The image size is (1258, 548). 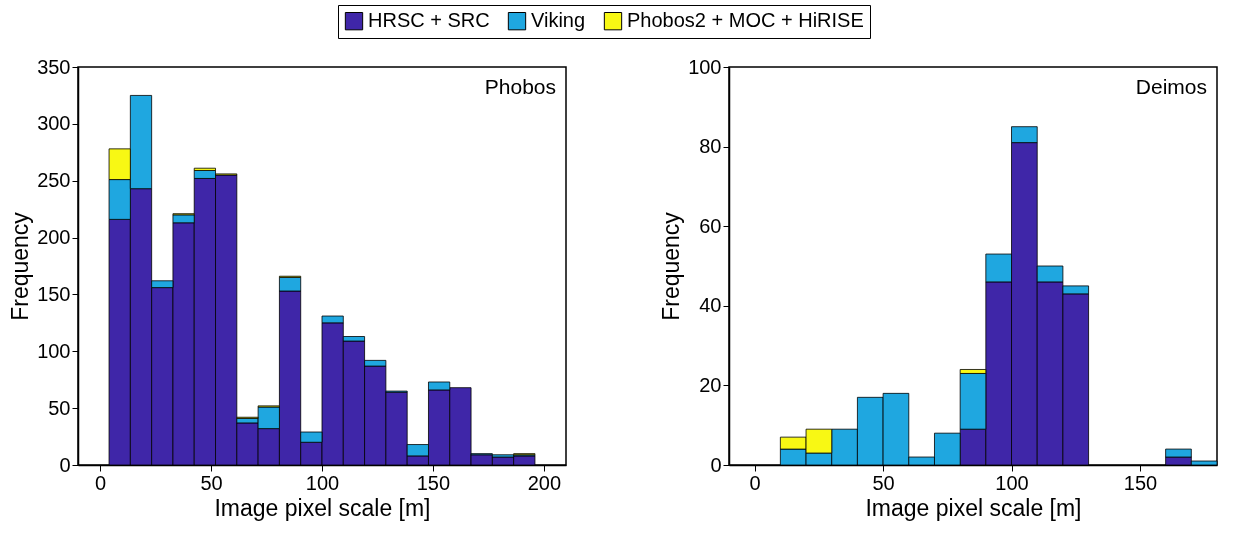 What do you see at coordinates (54, 123) in the screenshot?
I see `y-tick-label: 300` at bounding box center [54, 123].